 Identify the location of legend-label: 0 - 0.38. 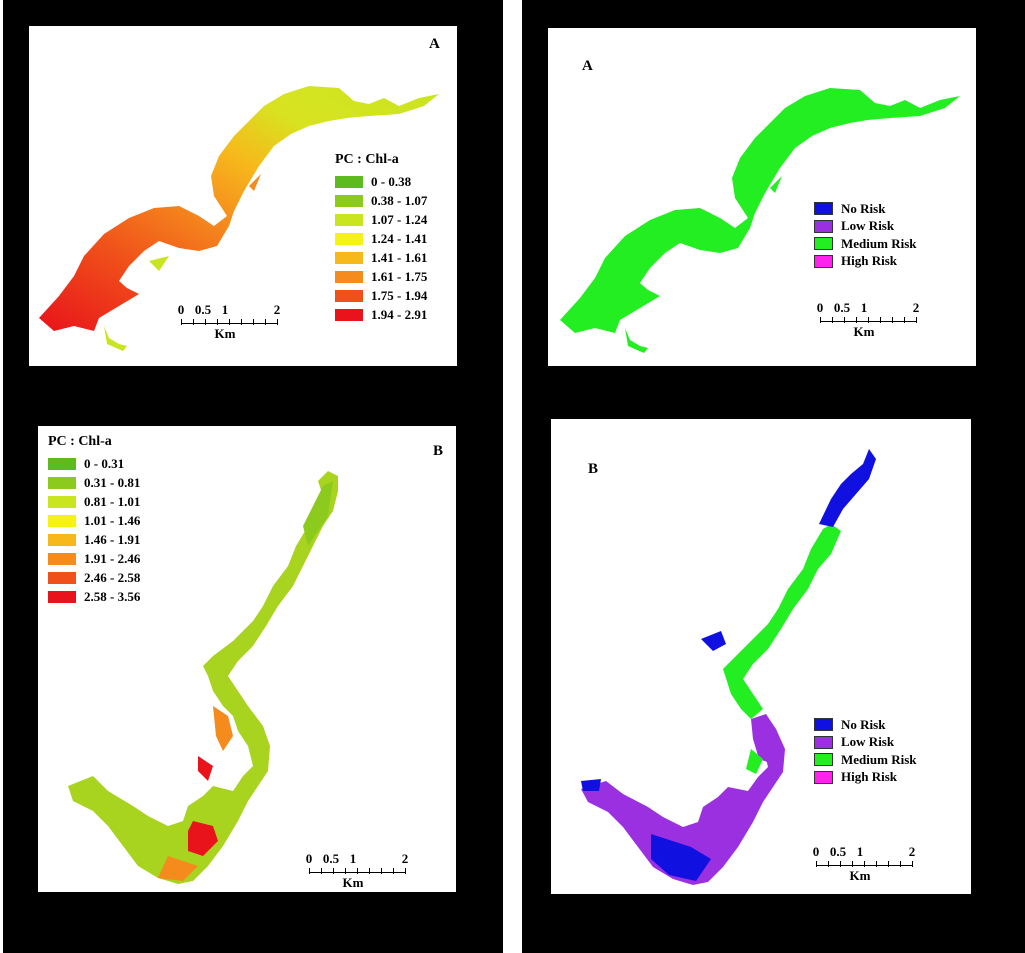
(391, 181).